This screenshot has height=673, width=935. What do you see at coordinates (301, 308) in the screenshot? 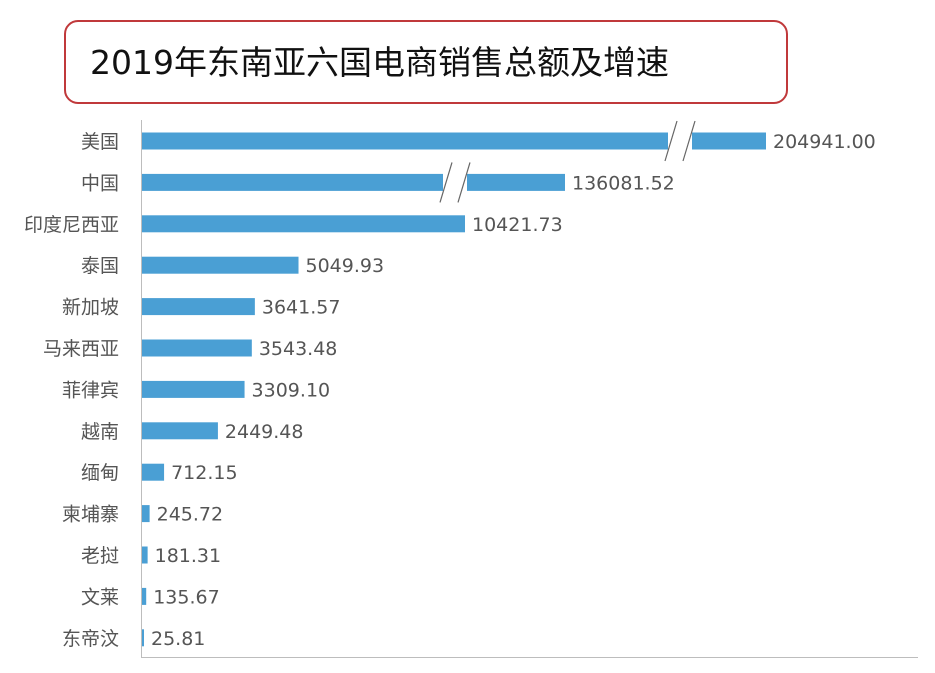
I see `data-label: 3641.57` at bounding box center [301, 308].